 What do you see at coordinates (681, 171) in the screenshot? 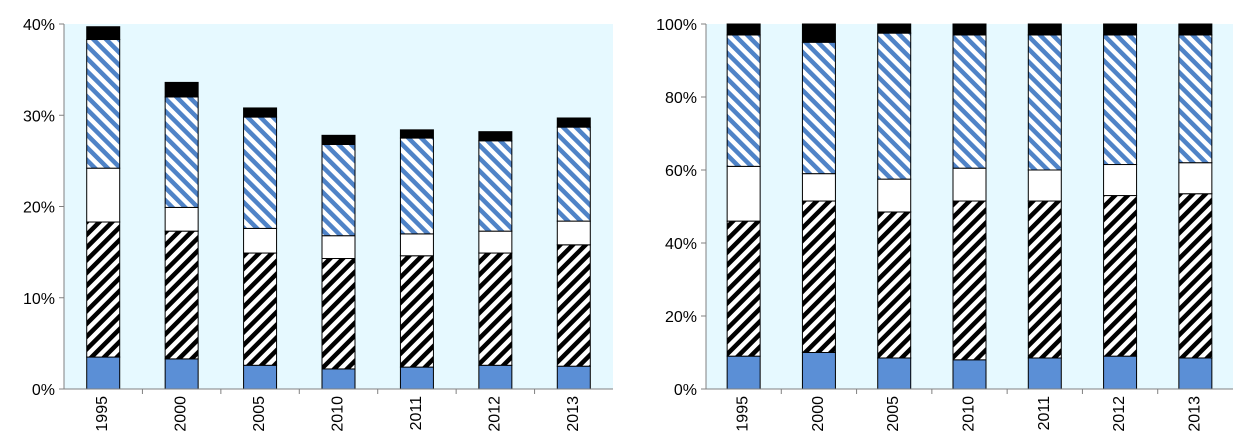
I see `y-tick-label: 60%` at bounding box center [681, 171].